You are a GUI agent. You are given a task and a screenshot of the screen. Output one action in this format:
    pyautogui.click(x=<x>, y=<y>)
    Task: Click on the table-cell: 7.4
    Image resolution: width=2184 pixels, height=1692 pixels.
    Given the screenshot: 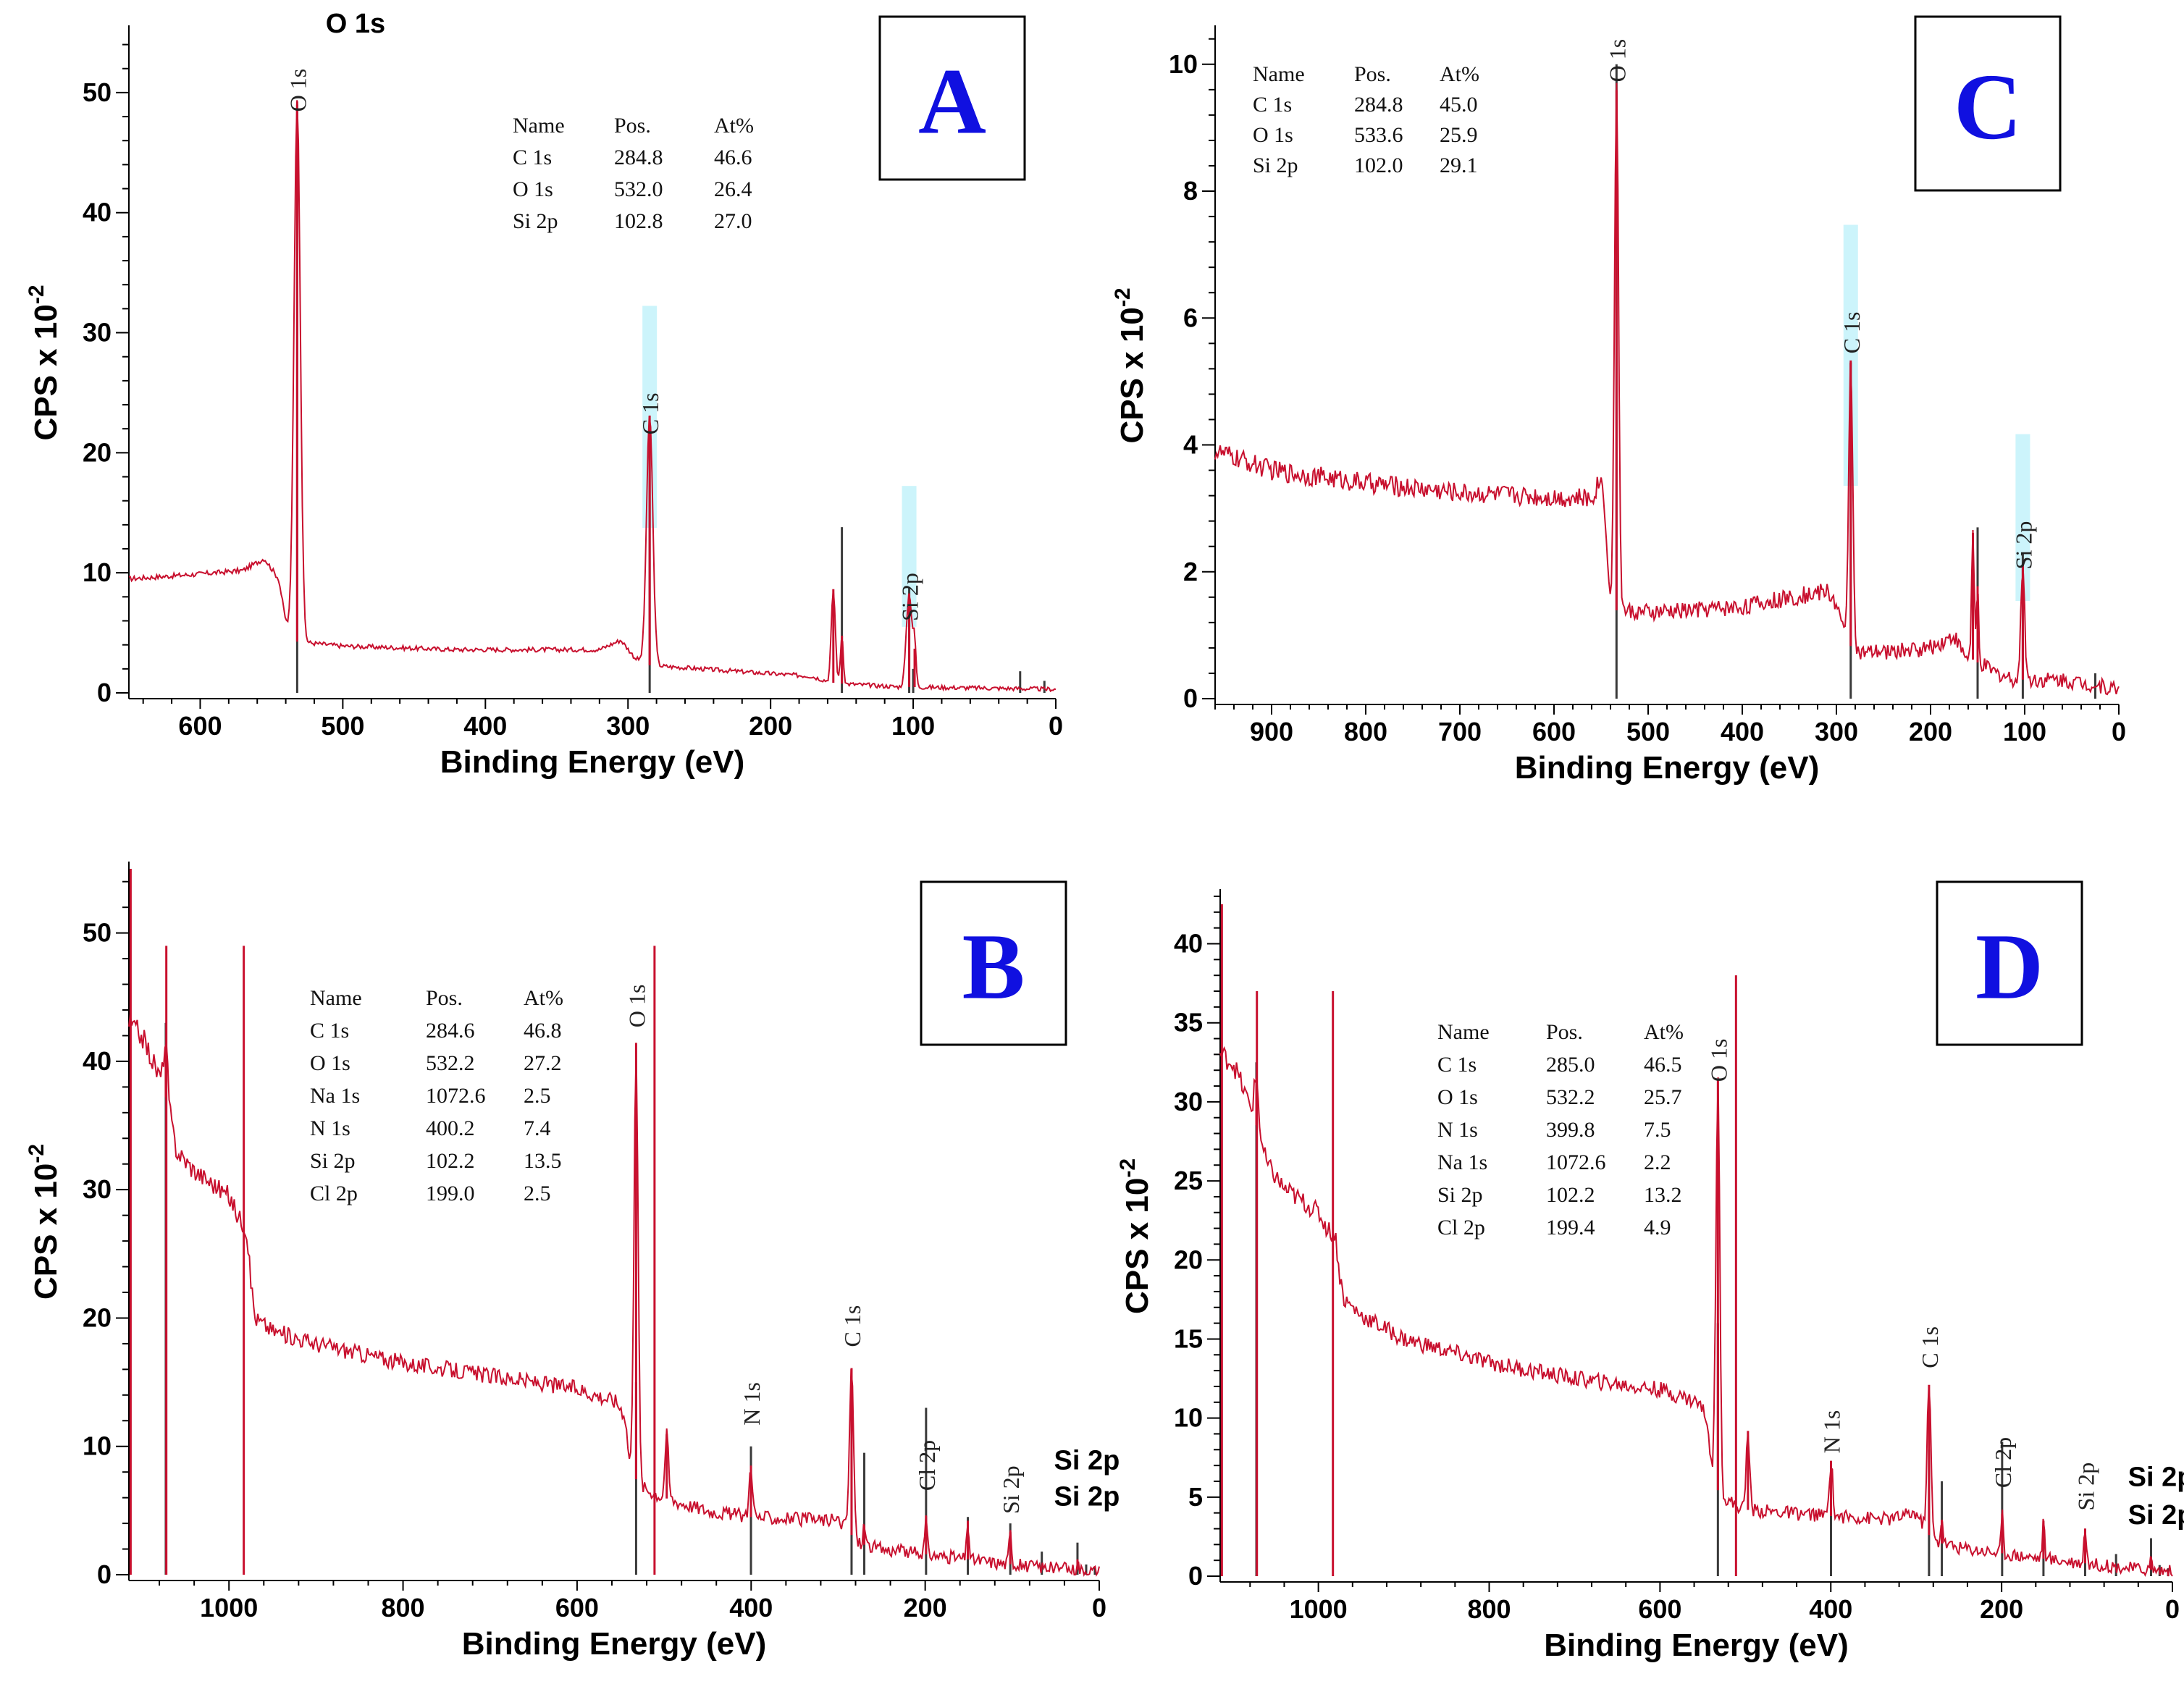 What is the action you would take?
    pyautogui.click(x=537, y=1128)
    